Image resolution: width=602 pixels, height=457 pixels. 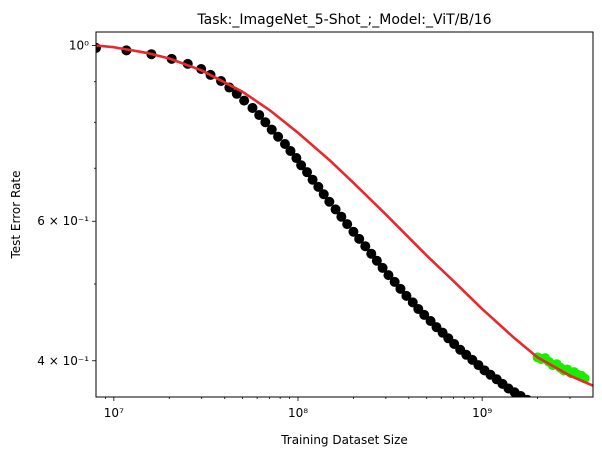 I want to click on x-tick-label: 10⁸, so click(x=298, y=413).